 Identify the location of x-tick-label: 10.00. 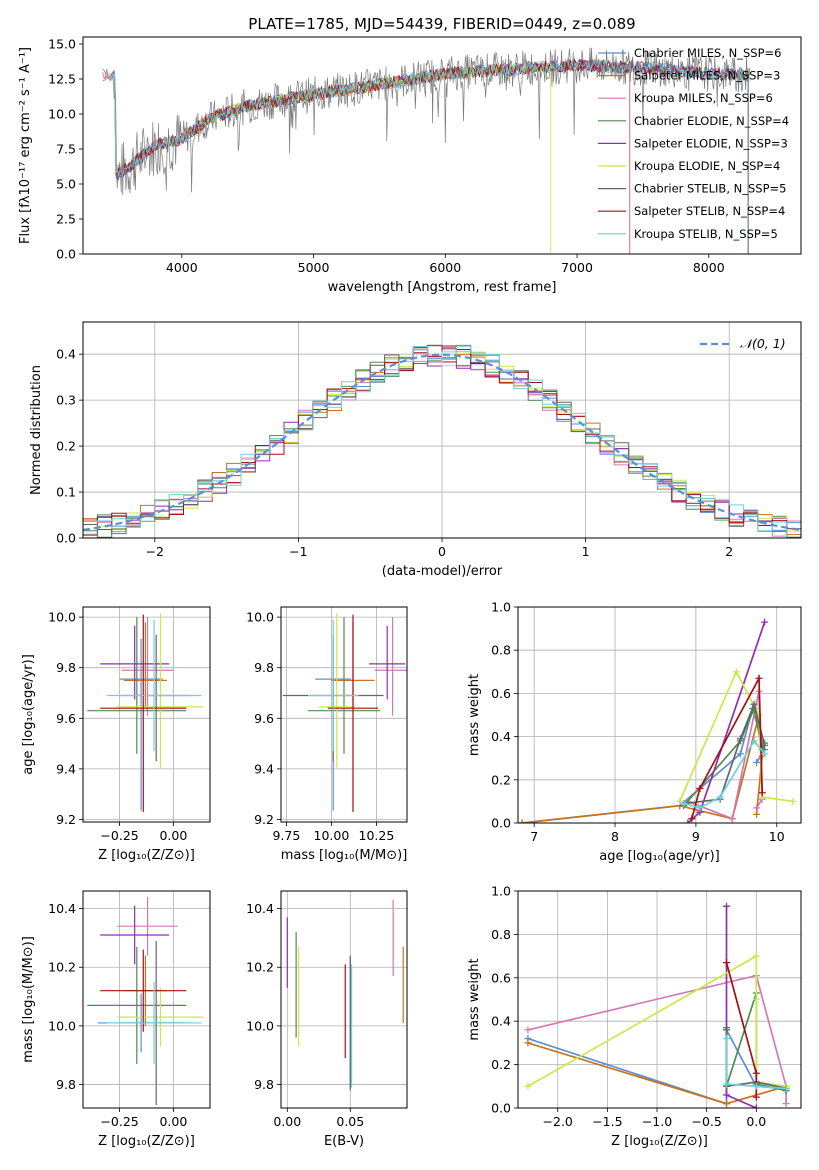
(332, 835).